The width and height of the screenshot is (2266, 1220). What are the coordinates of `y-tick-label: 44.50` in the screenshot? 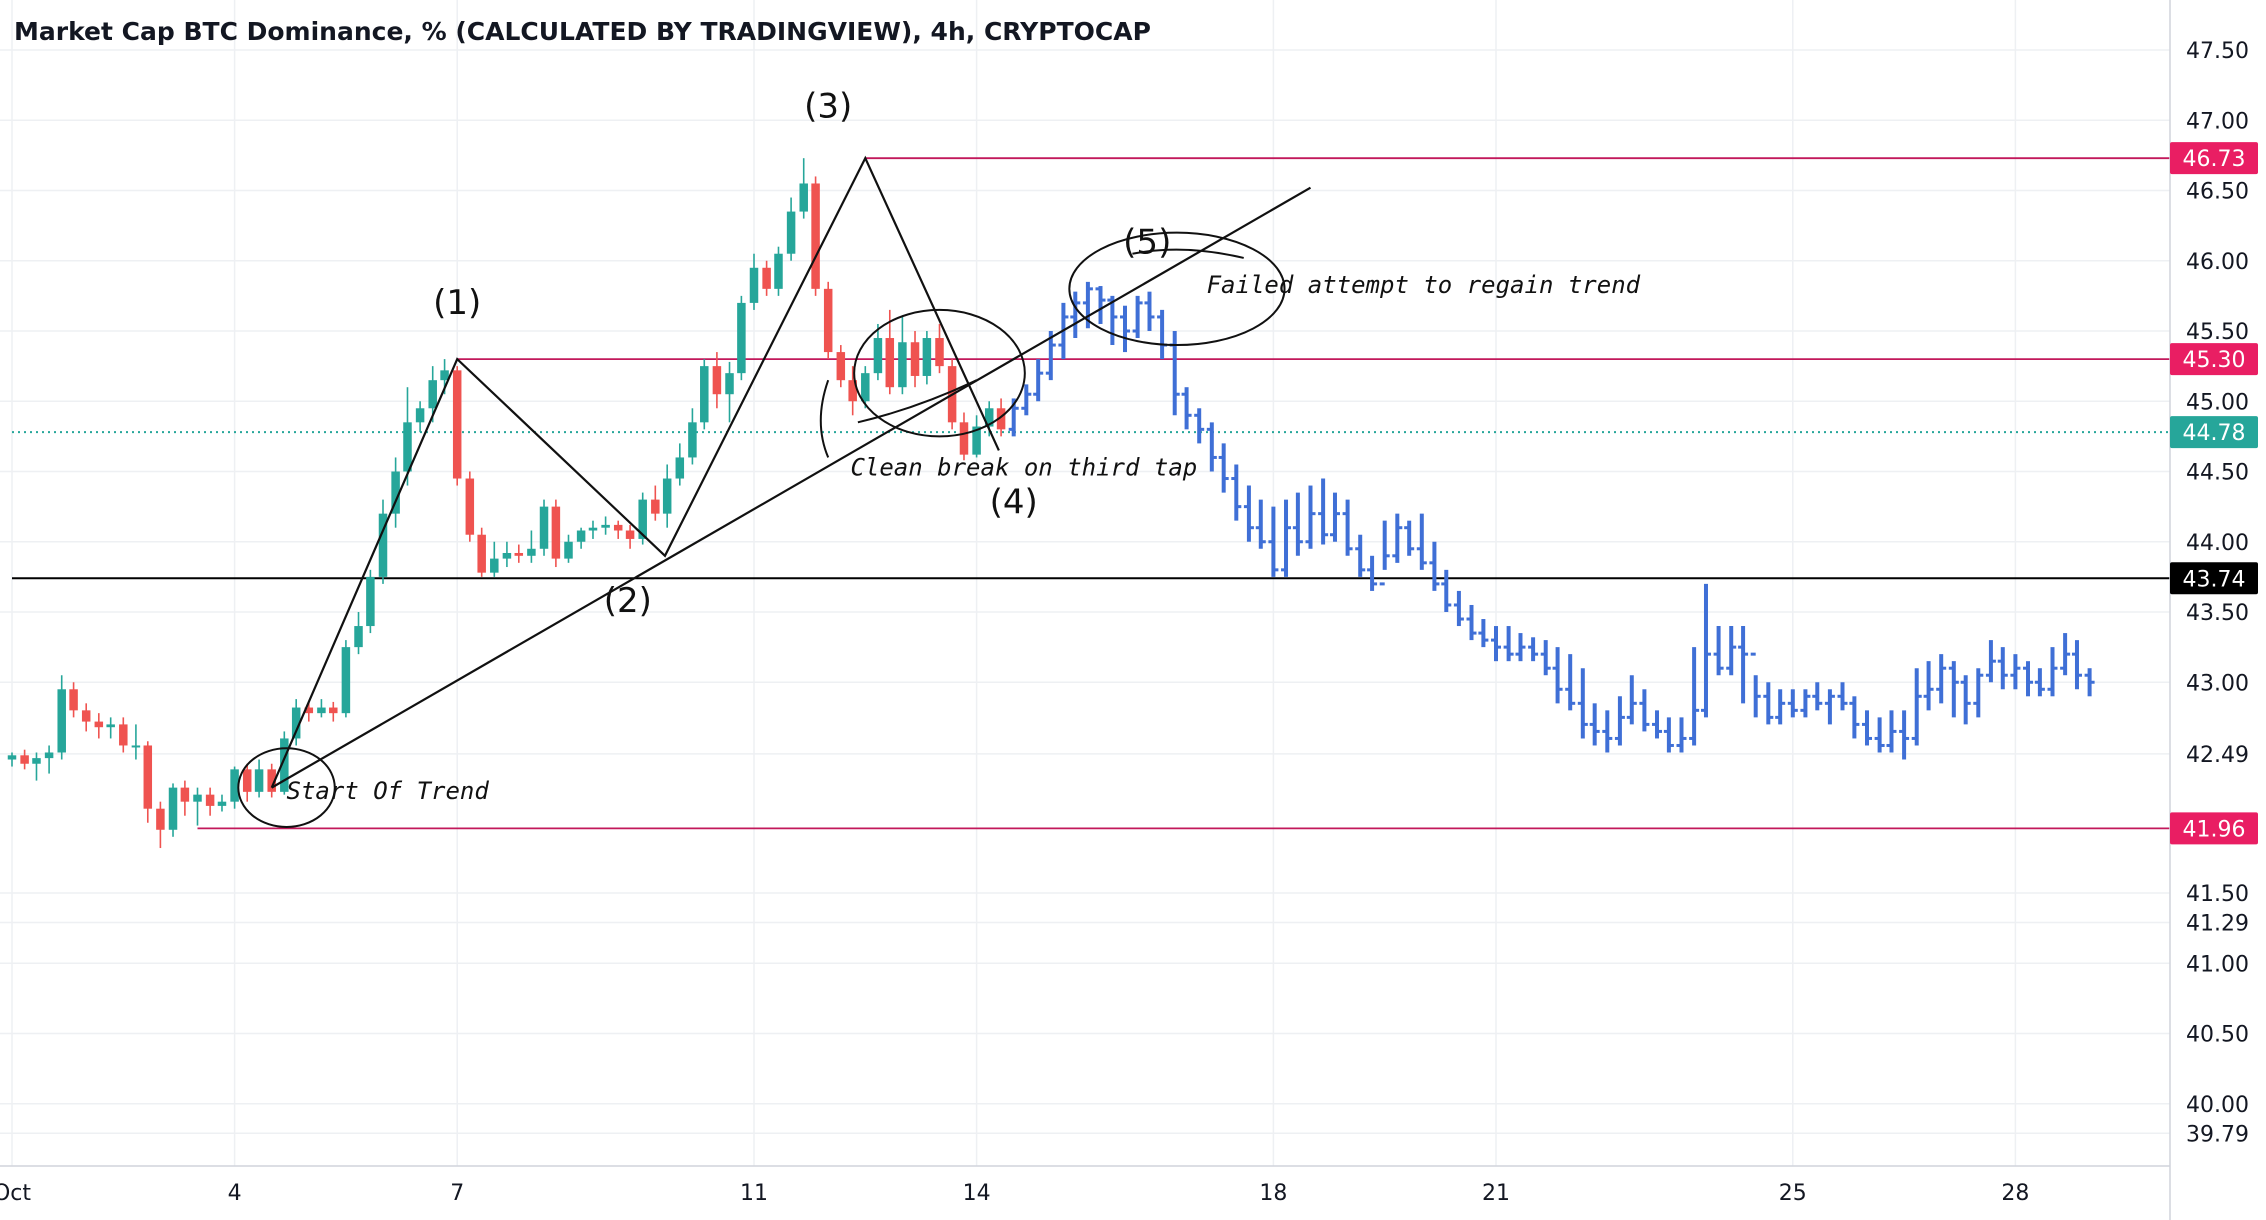 It's located at (2217, 473).